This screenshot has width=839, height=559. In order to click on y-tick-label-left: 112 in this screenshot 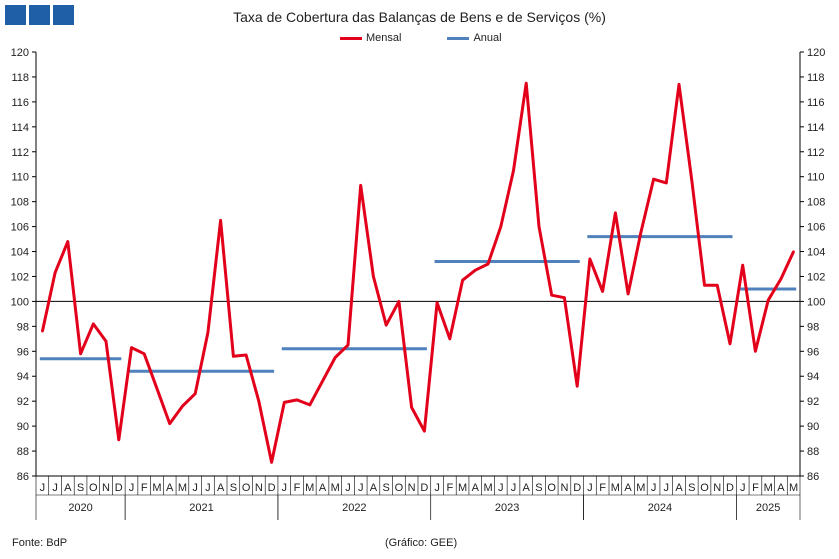, I will do `click(20, 153)`.